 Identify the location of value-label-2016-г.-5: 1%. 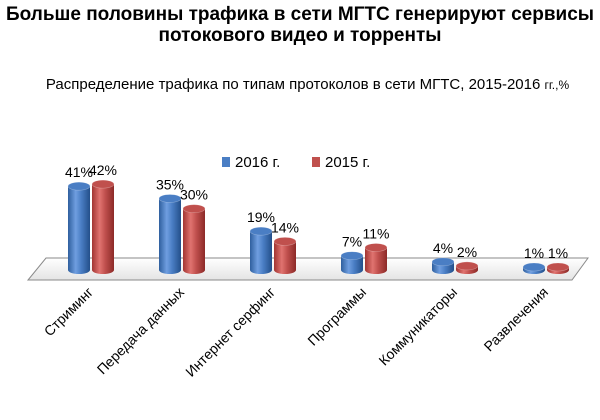
(534, 253).